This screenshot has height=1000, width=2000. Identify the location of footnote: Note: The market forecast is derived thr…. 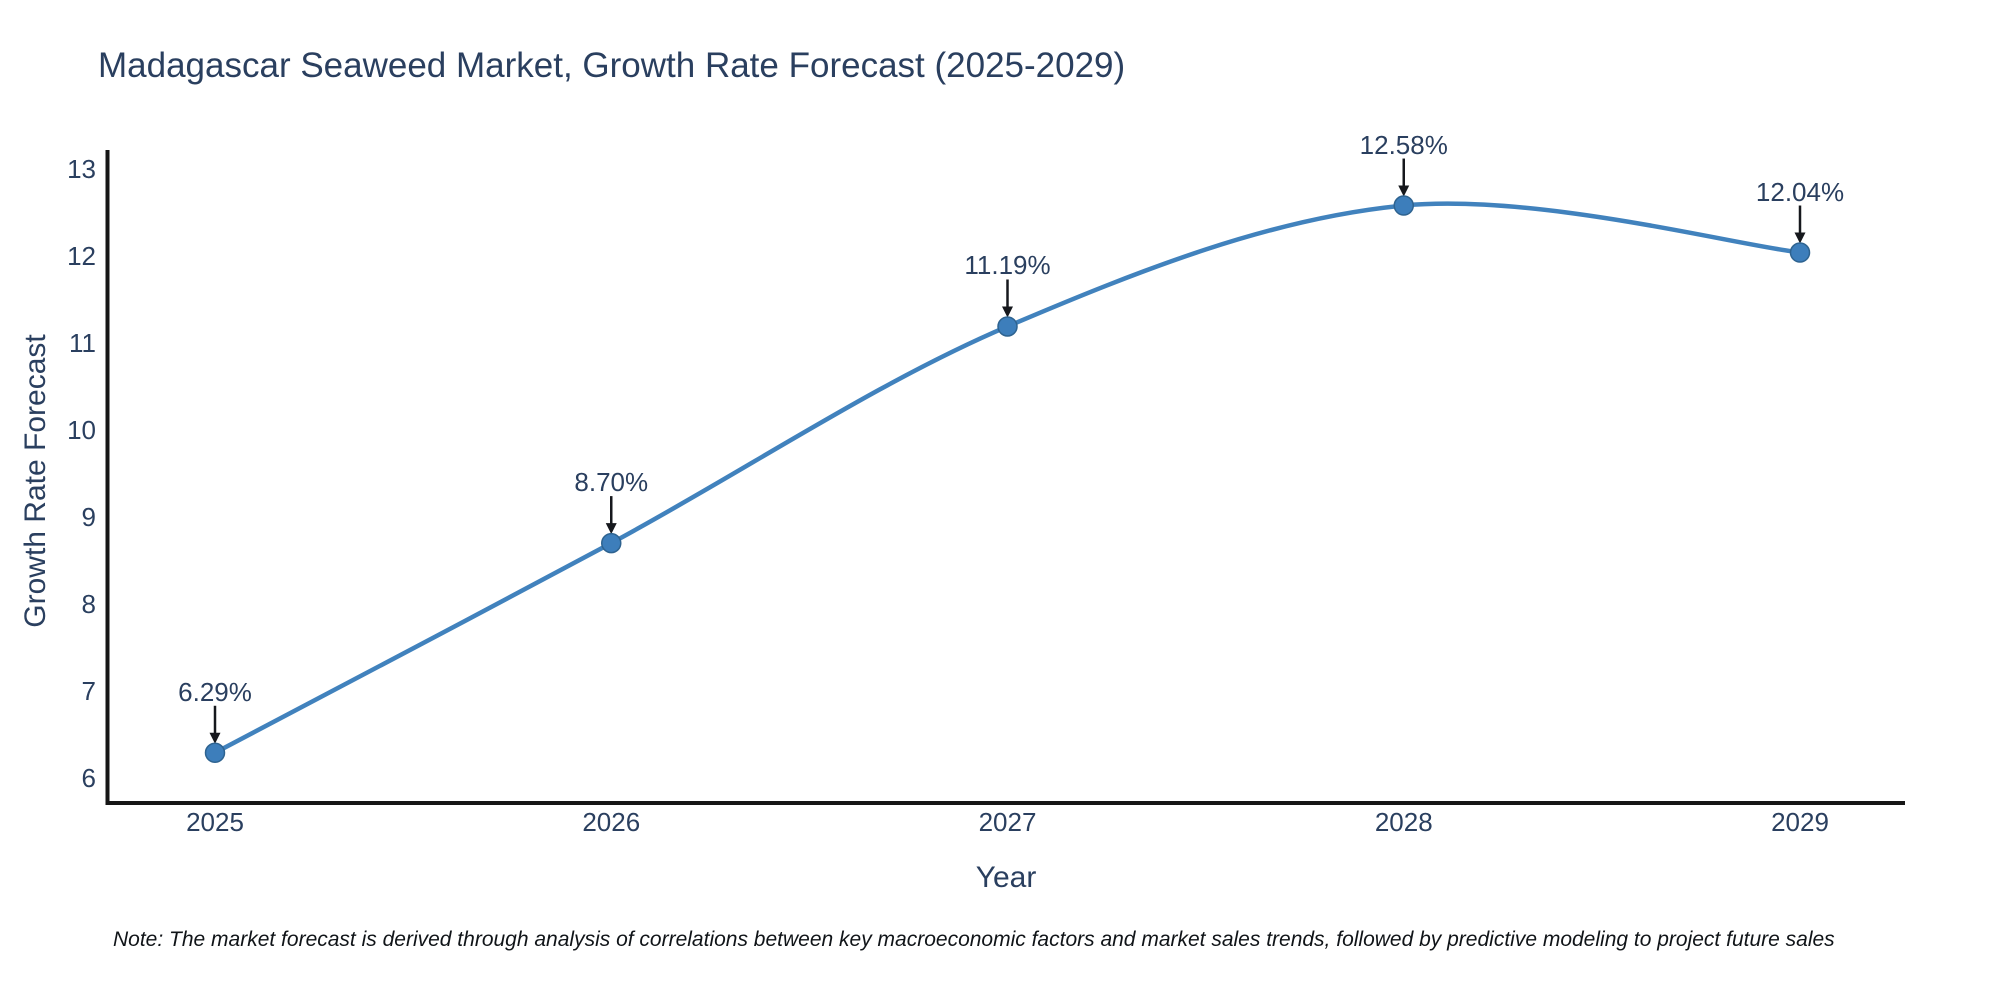
(974, 939).